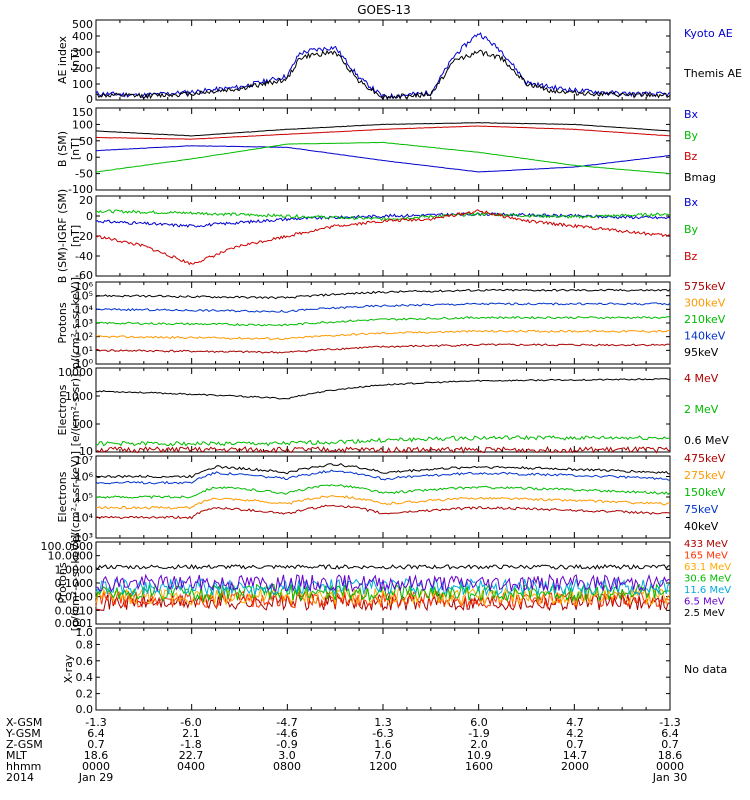 This screenshot has width=750, height=800. What do you see at coordinates (383, 512) in the screenshot?
I see `series-475kev` at bounding box center [383, 512].